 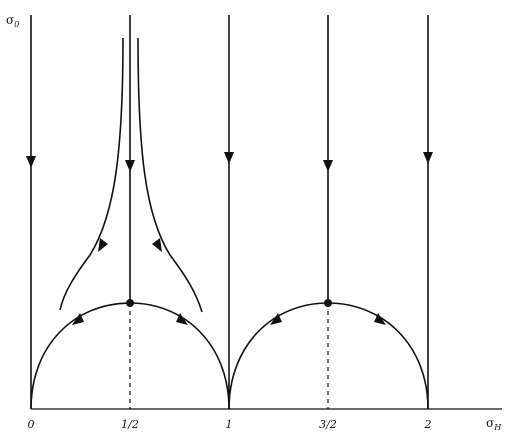 I want to click on flow-curve-right, so click(x=170, y=175).